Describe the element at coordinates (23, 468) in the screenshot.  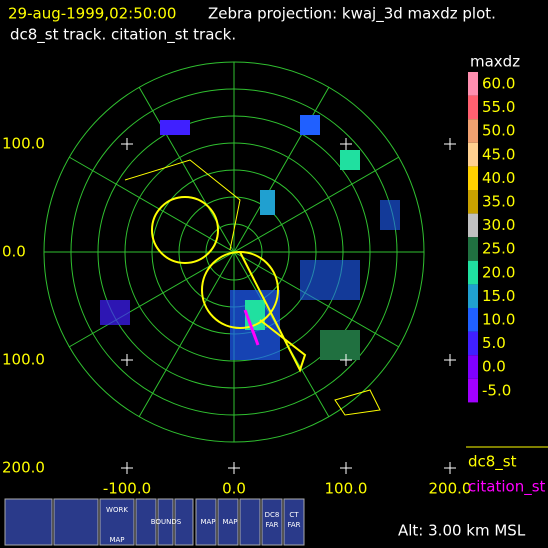
I see `y-label: 200.0` at that location.